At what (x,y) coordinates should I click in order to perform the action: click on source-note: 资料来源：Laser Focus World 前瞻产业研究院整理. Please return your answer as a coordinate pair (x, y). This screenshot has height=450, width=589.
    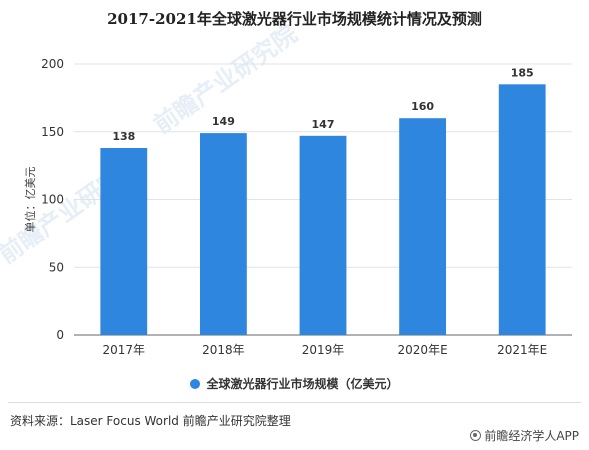
    Looking at the image, I should click on (150, 421).